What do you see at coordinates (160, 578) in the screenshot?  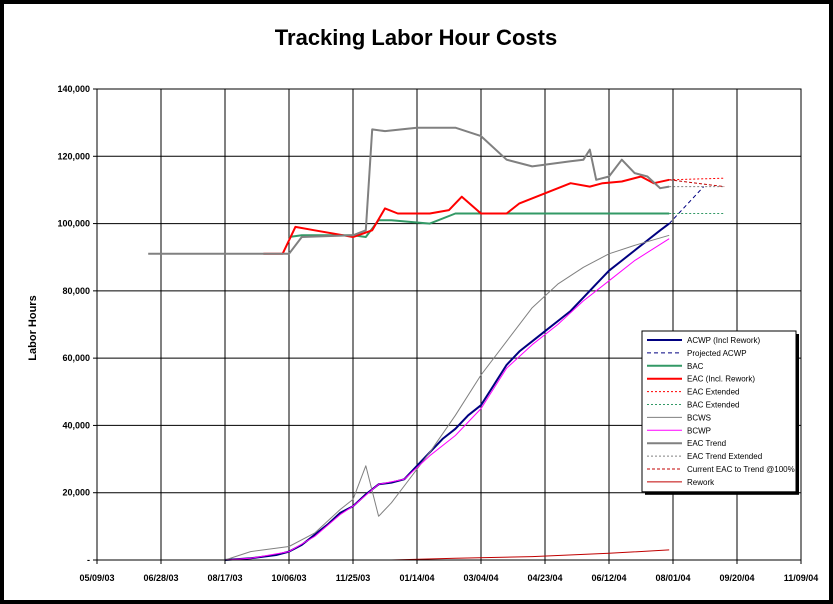 I see `x-tick-label: 06/28/03` at bounding box center [160, 578].